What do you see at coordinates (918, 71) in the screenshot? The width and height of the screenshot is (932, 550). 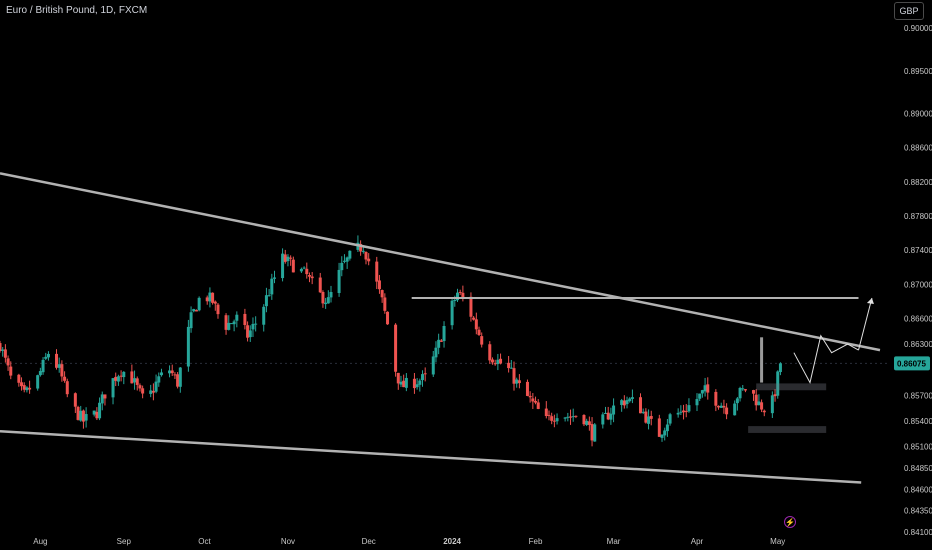 I see `price-tick-label: 0.89500` at bounding box center [918, 71].